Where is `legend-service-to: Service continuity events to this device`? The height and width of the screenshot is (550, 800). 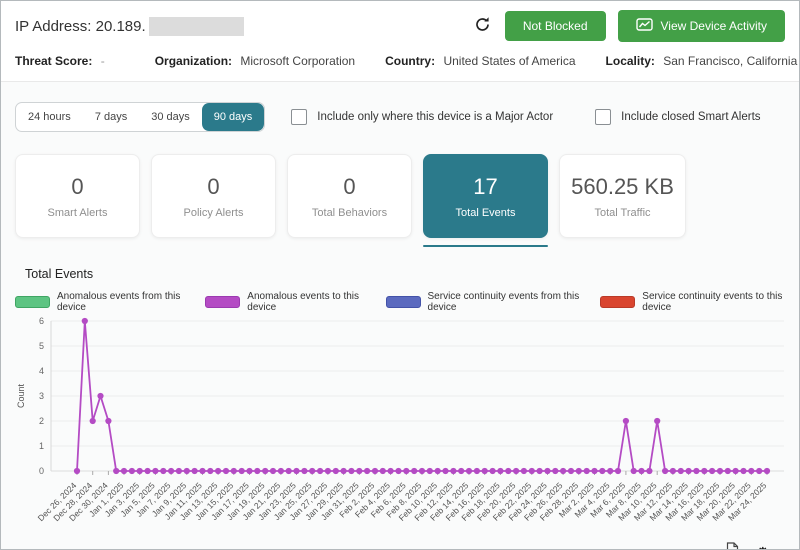
legend-service-to: Service continuity events to this device is located at coordinates (692, 302).